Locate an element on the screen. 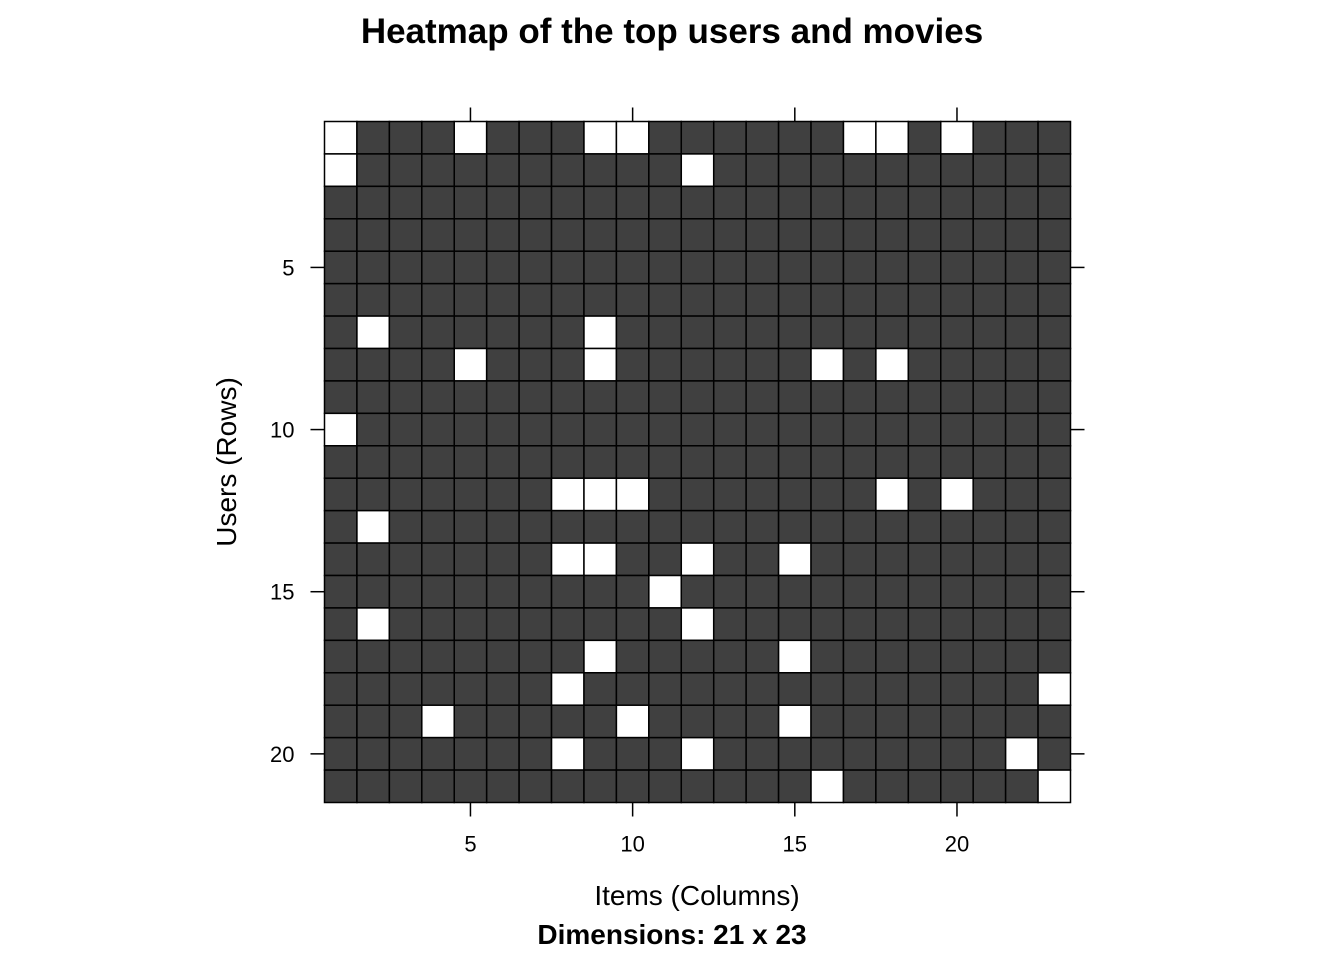  y-tick-label: 15 is located at coordinates (282, 592).